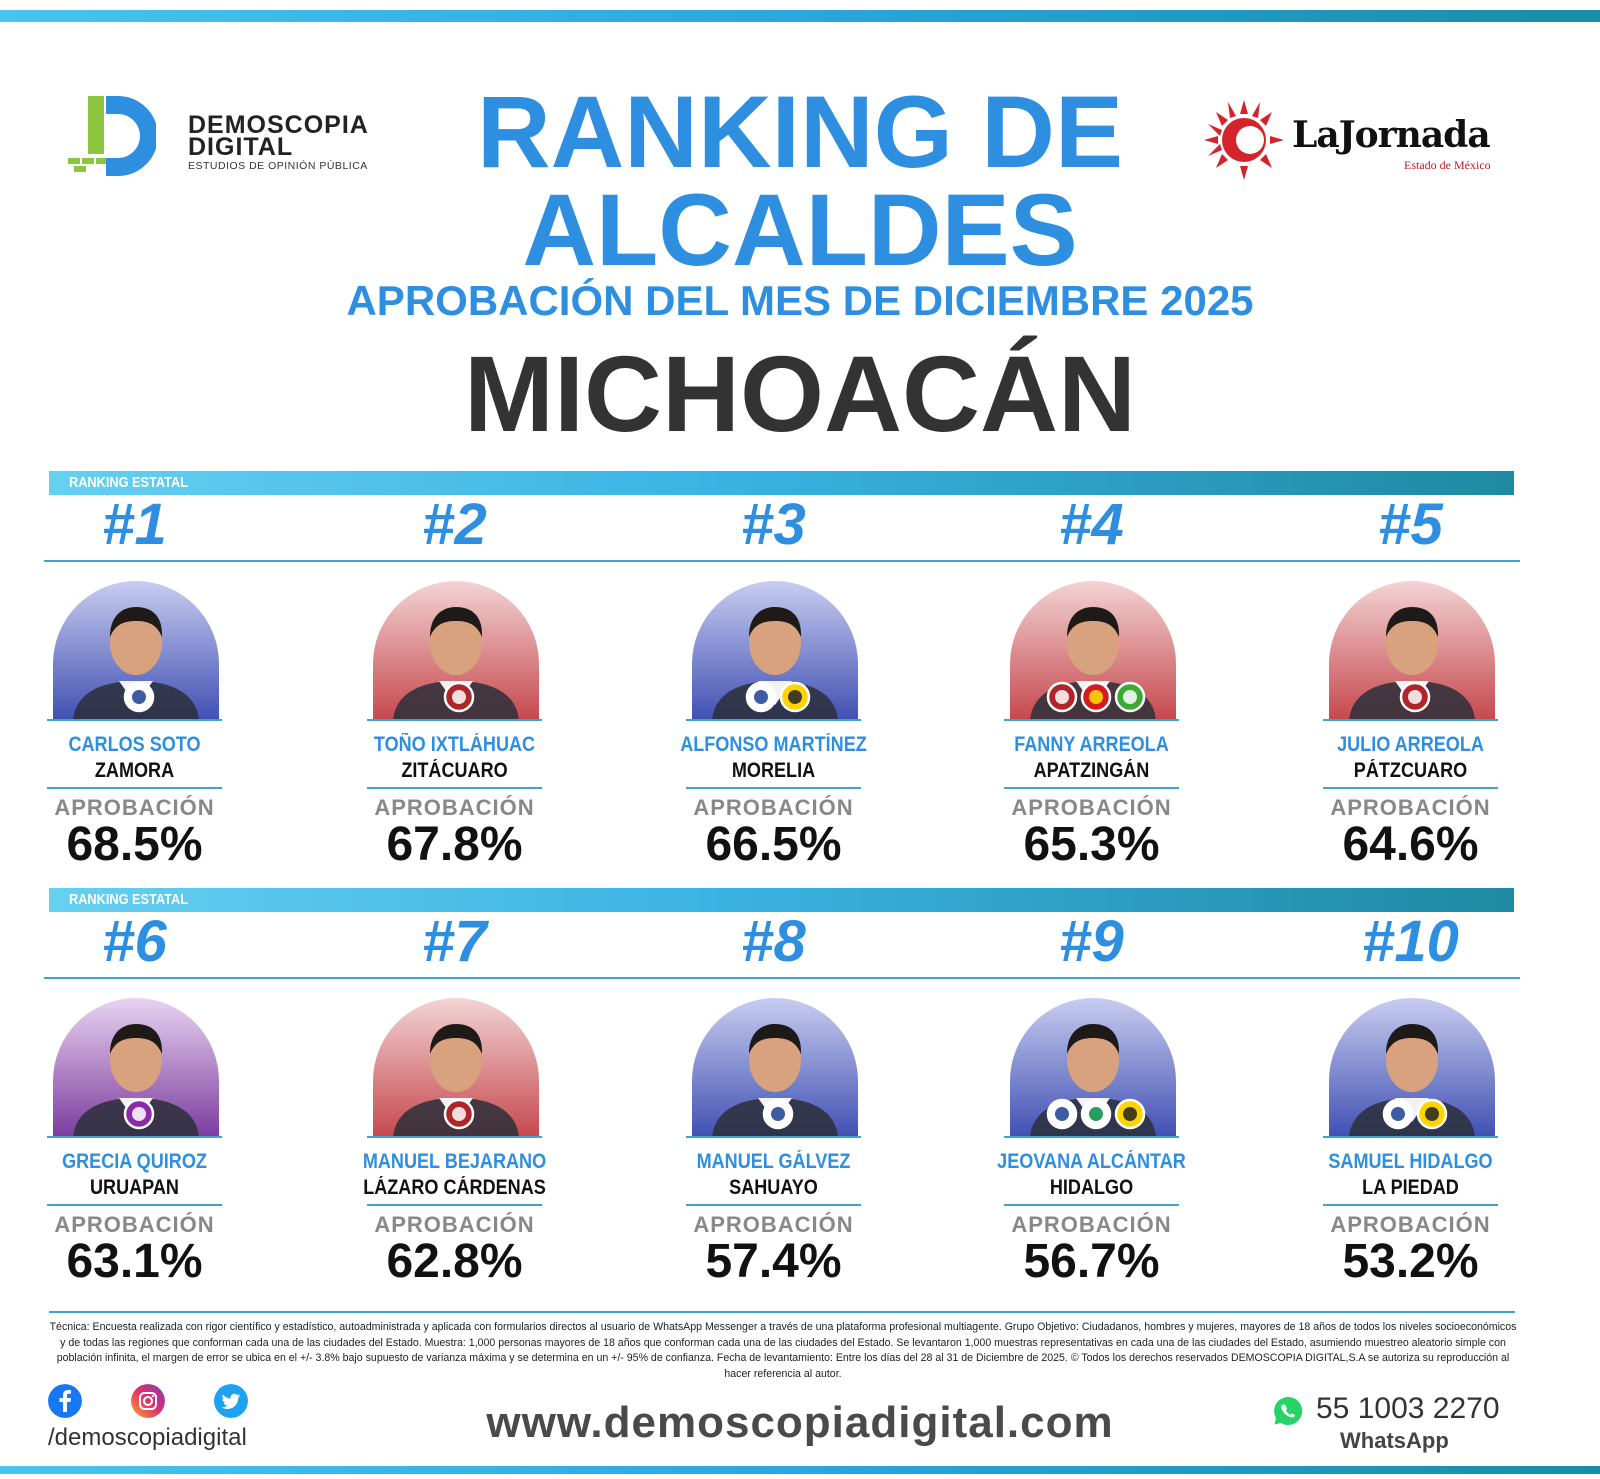  What do you see at coordinates (231, 1401) in the screenshot?
I see `twitter-icon` at bounding box center [231, 1401].